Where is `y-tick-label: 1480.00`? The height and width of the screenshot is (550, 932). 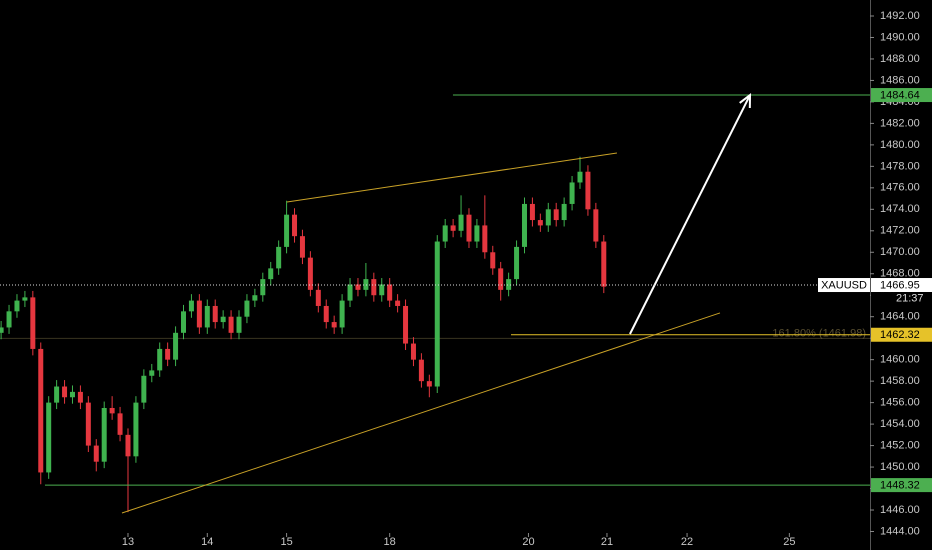 y-tick-label: 1480.00 is located at coordinates (900, 145).